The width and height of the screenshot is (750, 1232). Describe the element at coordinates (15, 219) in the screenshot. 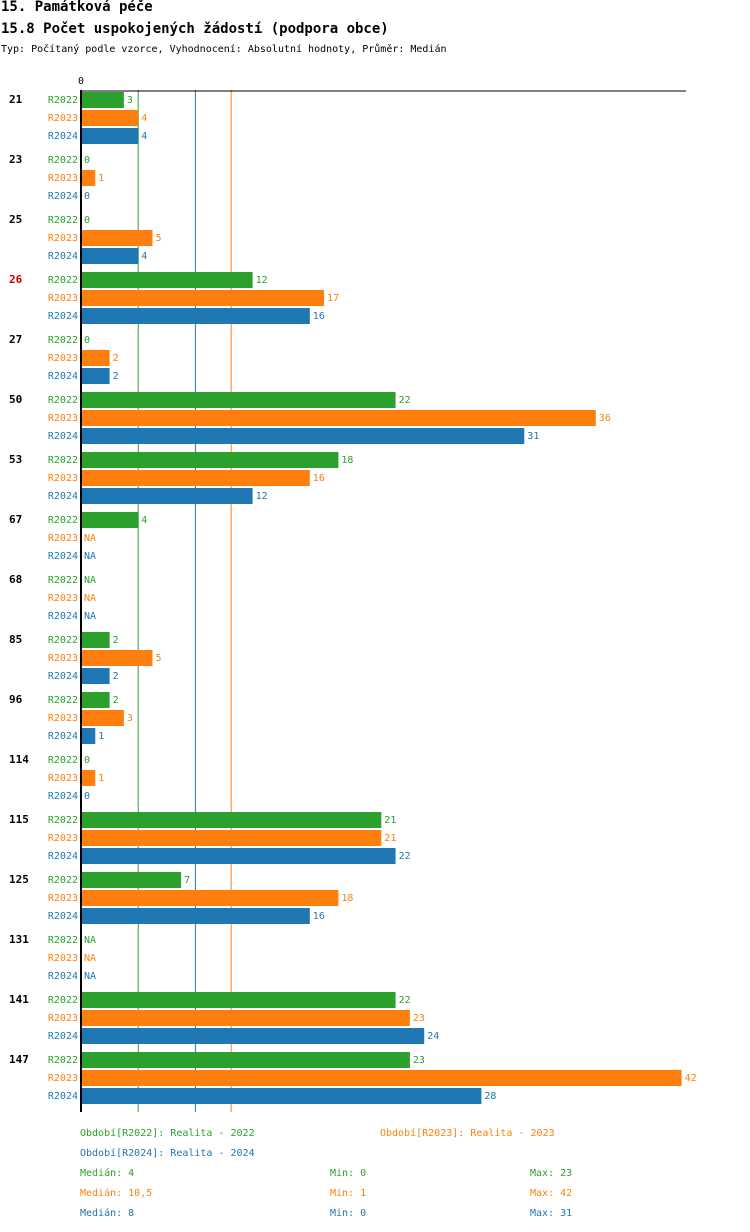

I see `category-label-25: 25` at that location.